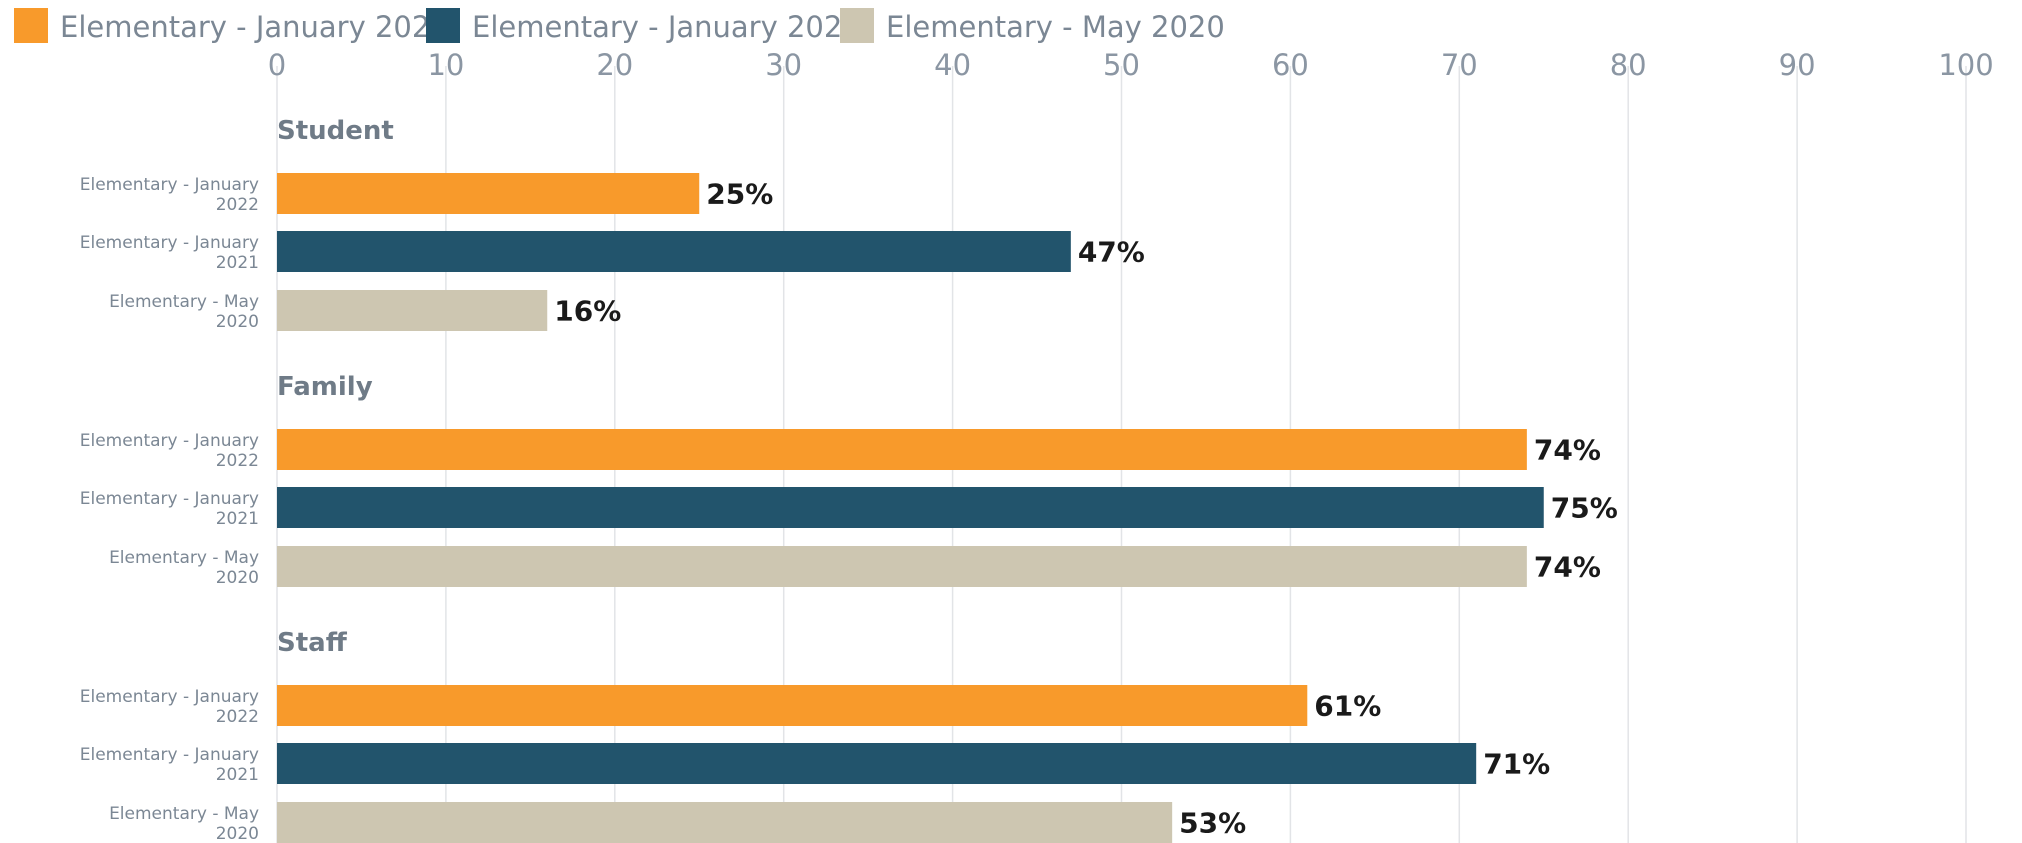  I want to click on legend-label-2: Elementary - January 2021, so click(666, 27).